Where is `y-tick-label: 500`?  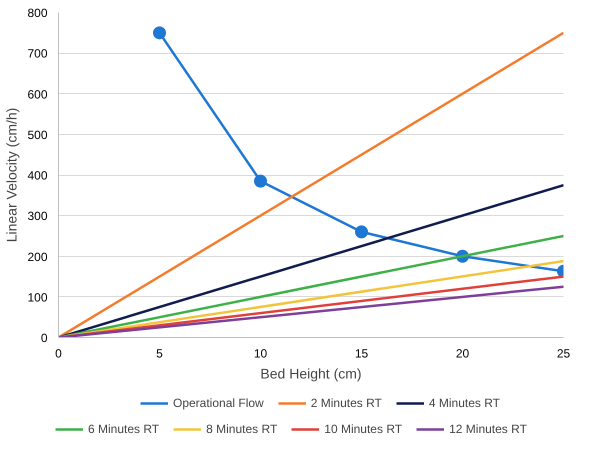
y-tick-label: 500 is located at coordinates (37, 135).